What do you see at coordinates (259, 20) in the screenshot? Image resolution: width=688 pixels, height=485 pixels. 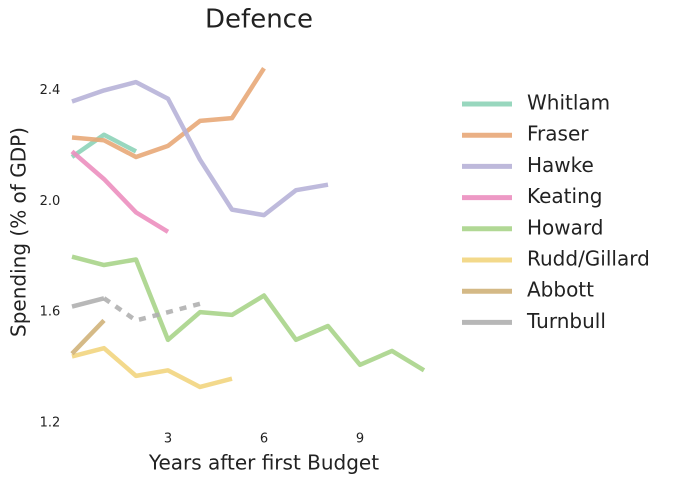 I see `chart-title: Defence` at bounding box center [259, 20].